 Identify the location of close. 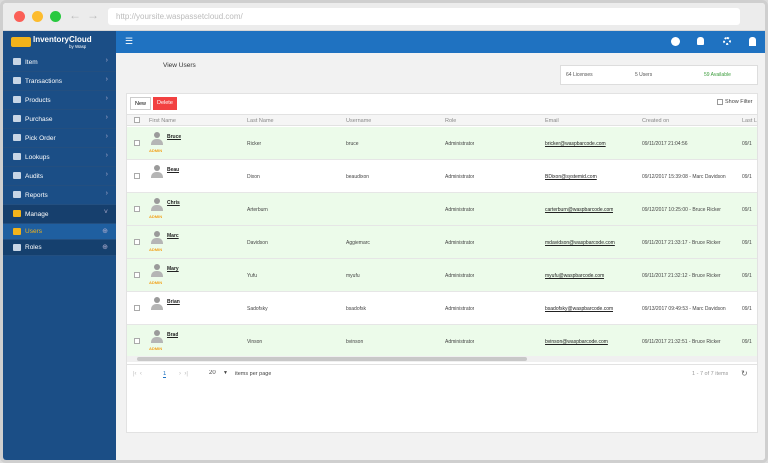
(19, 16).